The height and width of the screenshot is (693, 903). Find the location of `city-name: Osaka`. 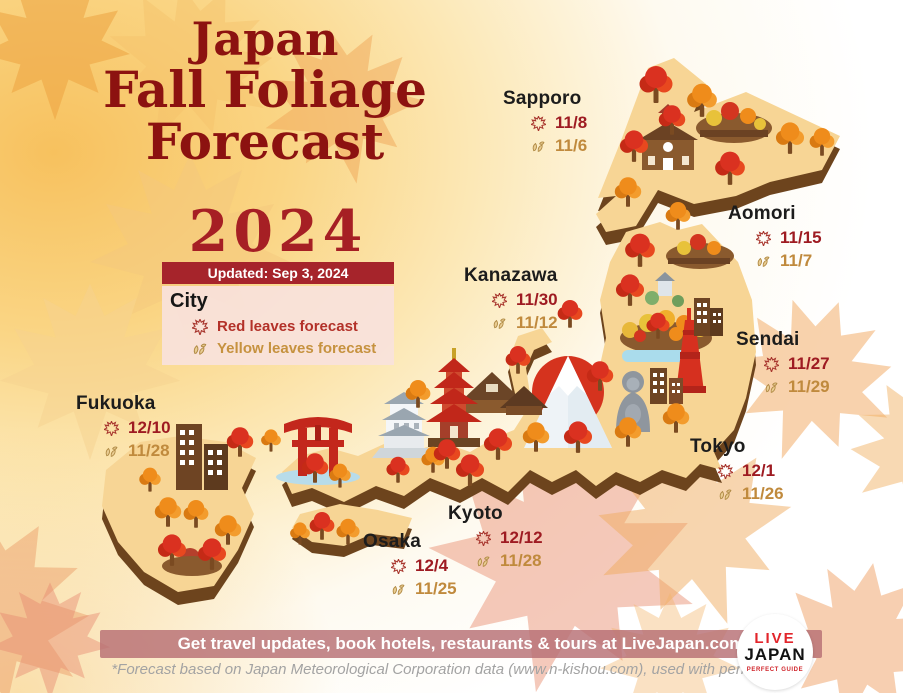

city-name: Osaka is located at coordinates (392, 541).